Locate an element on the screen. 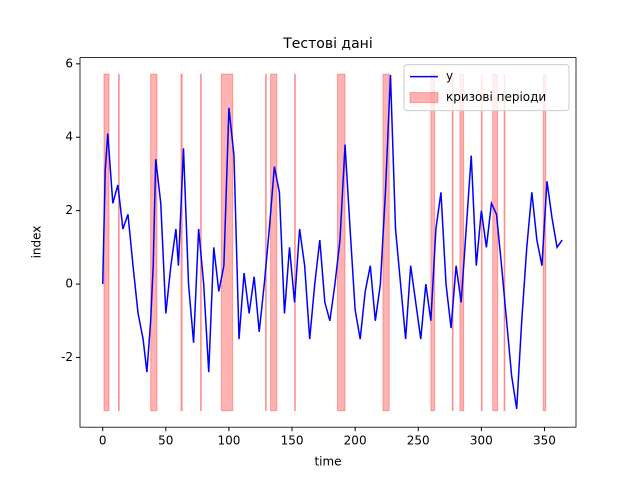  x-tick-label: 350 is located at coordinates (544, 441).